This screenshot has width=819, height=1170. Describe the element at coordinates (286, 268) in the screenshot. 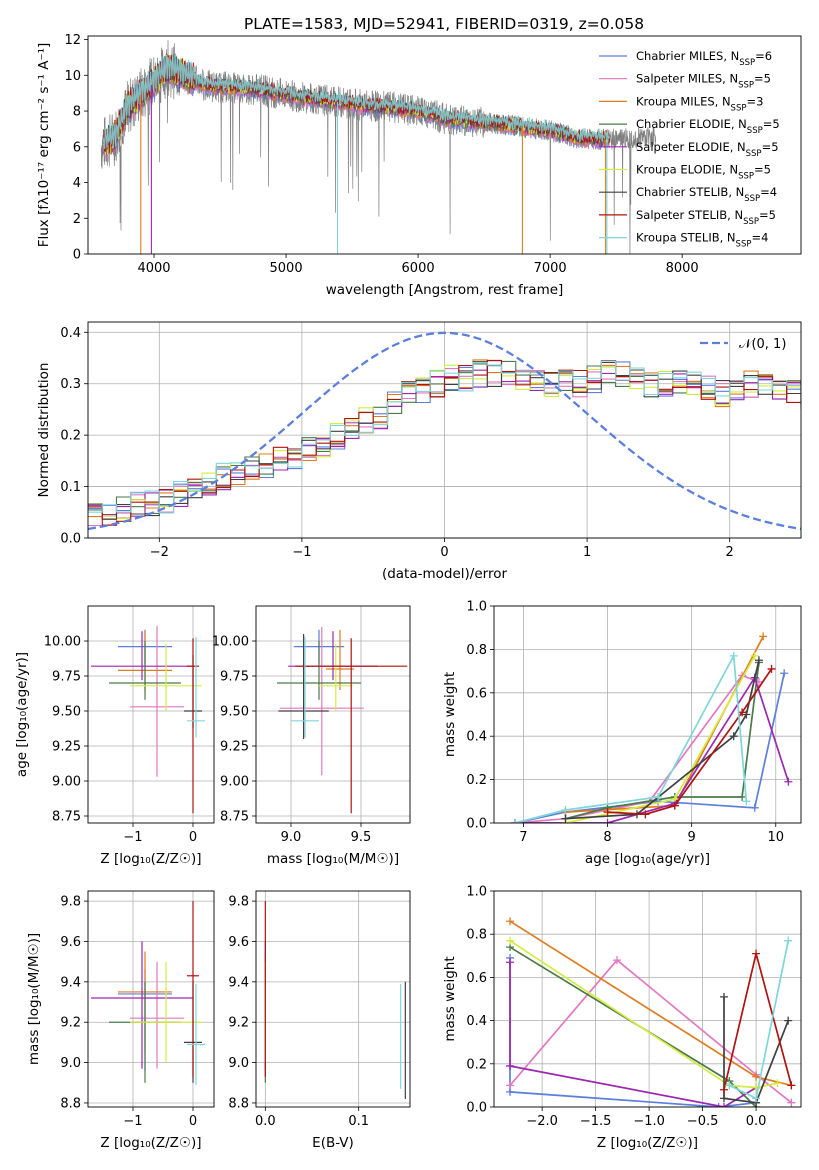

I see `spectrum-xtick-label: 5000` at that location.